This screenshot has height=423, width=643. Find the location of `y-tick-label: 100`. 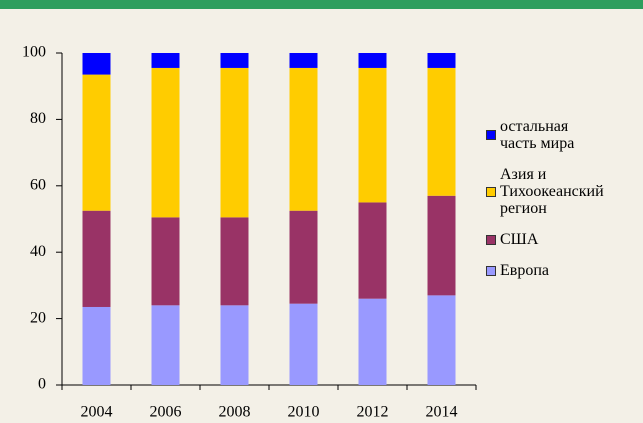

y-tick-label: 100 is located at coordinates (34, 52).